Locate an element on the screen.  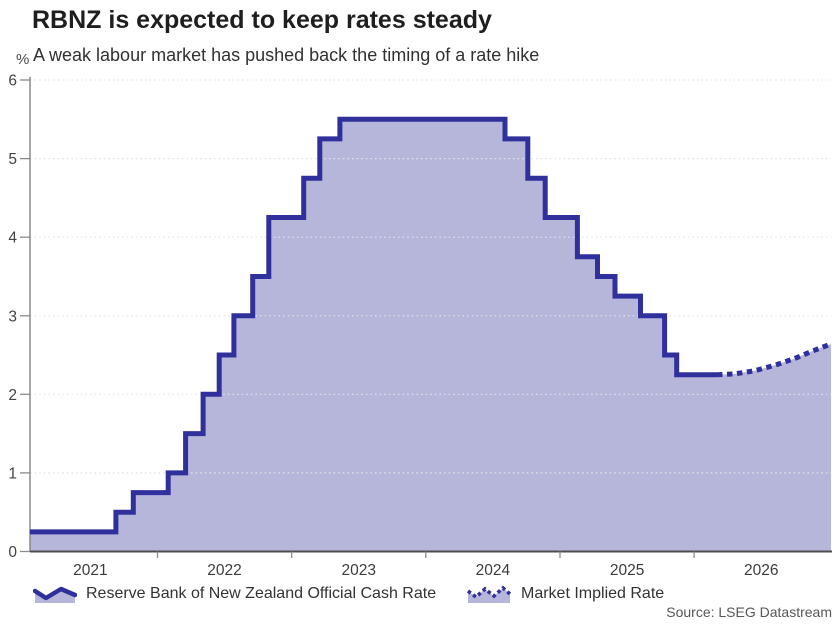
y-axis-unit-label: % is located at coordinates (23, 59).